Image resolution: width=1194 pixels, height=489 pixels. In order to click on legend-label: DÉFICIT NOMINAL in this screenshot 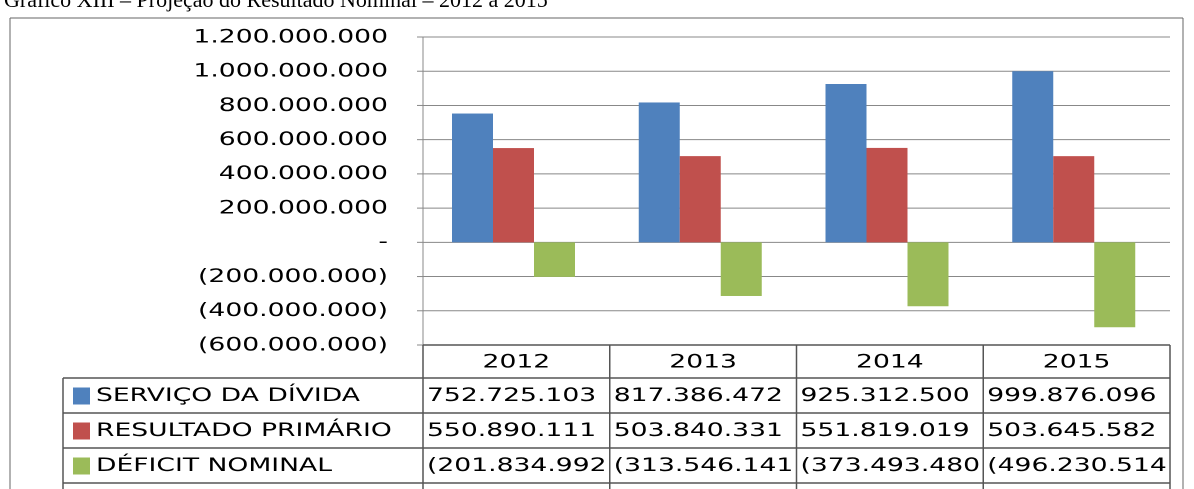, I will do `click(214, 464)`.